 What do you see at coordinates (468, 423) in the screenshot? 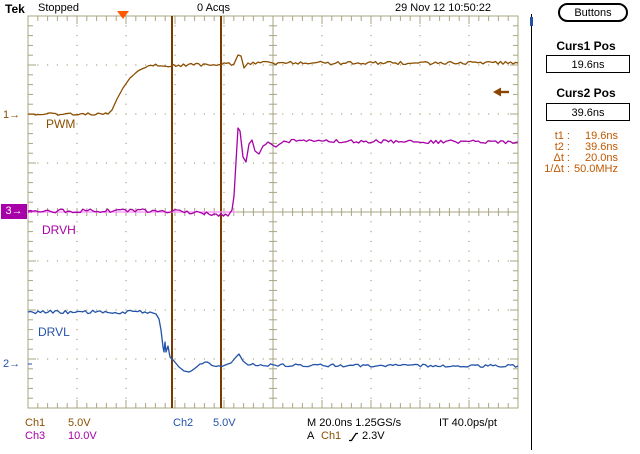
I see `interpolation-readout: IT 40.0ps/pt` at bounding box center [468, 423].